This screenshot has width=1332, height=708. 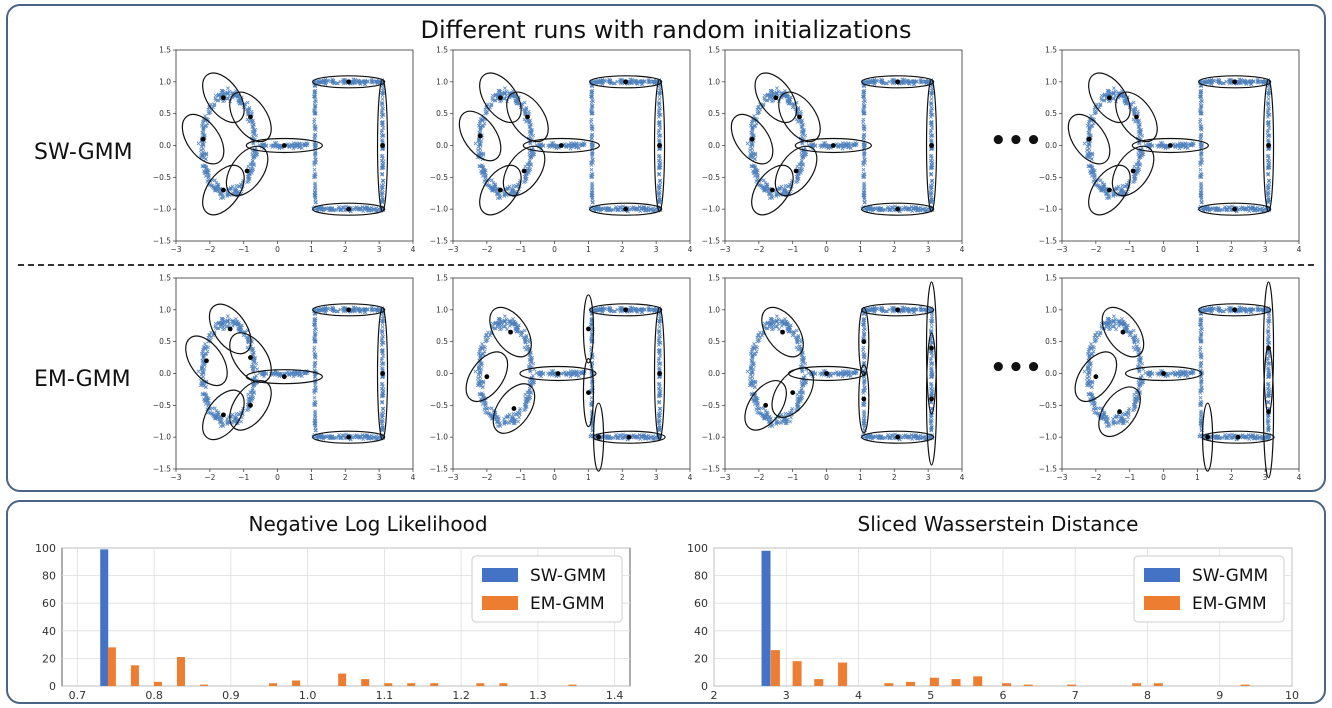 What do you see at coordinates (162, 469) in the screenshot?
I see `y-tick-label: −1.5` at bounding box center [162, 469].